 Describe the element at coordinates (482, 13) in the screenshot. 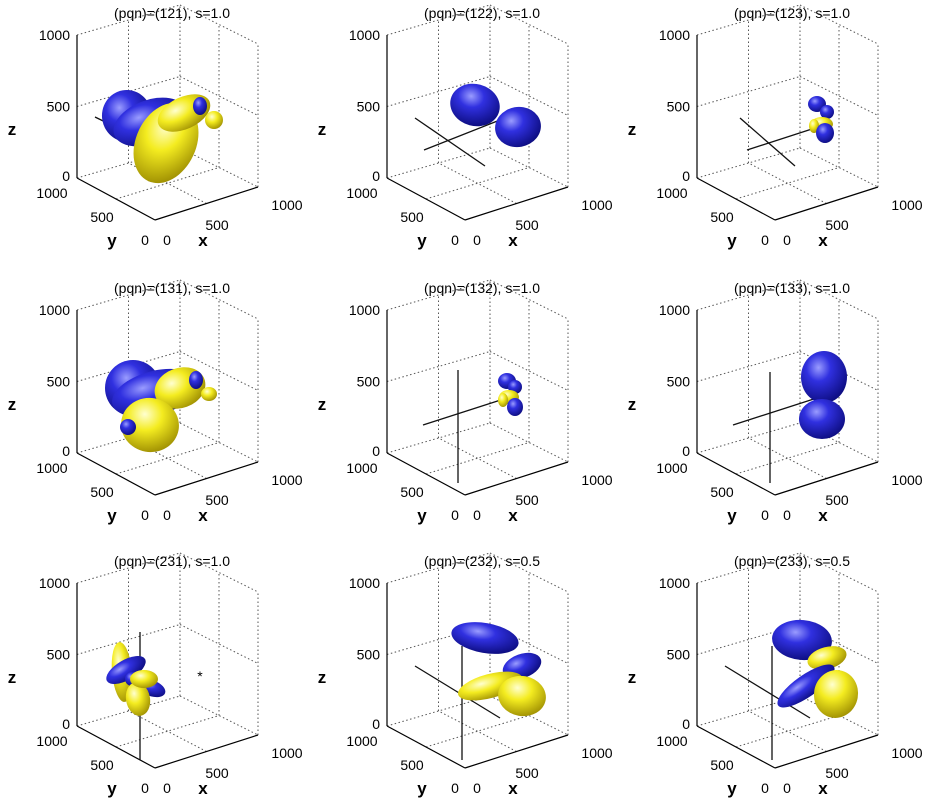

I see `panel-title: (pqn)=(122), s=1.0` at that location.